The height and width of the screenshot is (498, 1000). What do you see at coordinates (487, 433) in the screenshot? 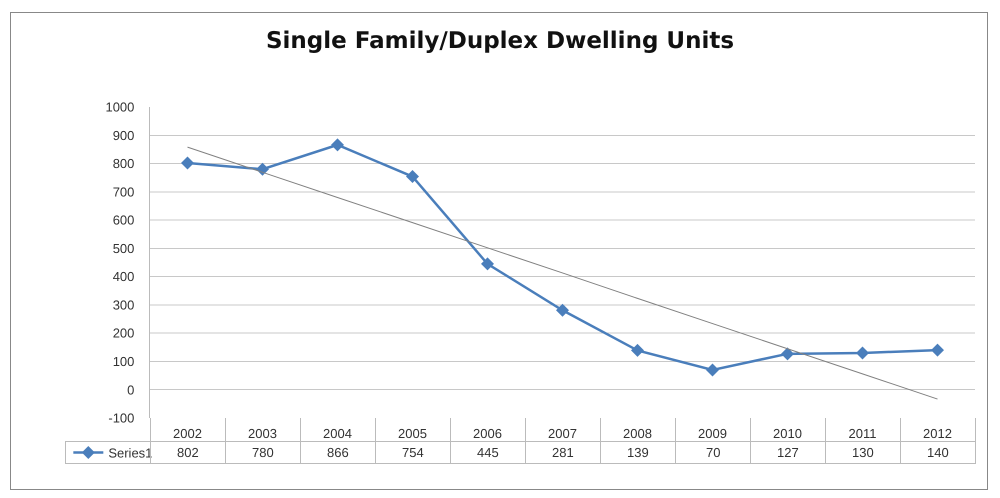
I see `x-tick-label: 2006` at bounding box center [487, 433].